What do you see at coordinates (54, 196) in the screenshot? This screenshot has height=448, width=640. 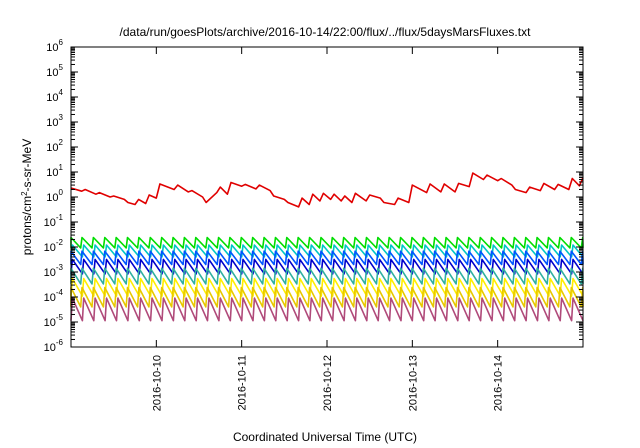 I see `y-tick-label: 10⁰` at bounding box center [54, 196].